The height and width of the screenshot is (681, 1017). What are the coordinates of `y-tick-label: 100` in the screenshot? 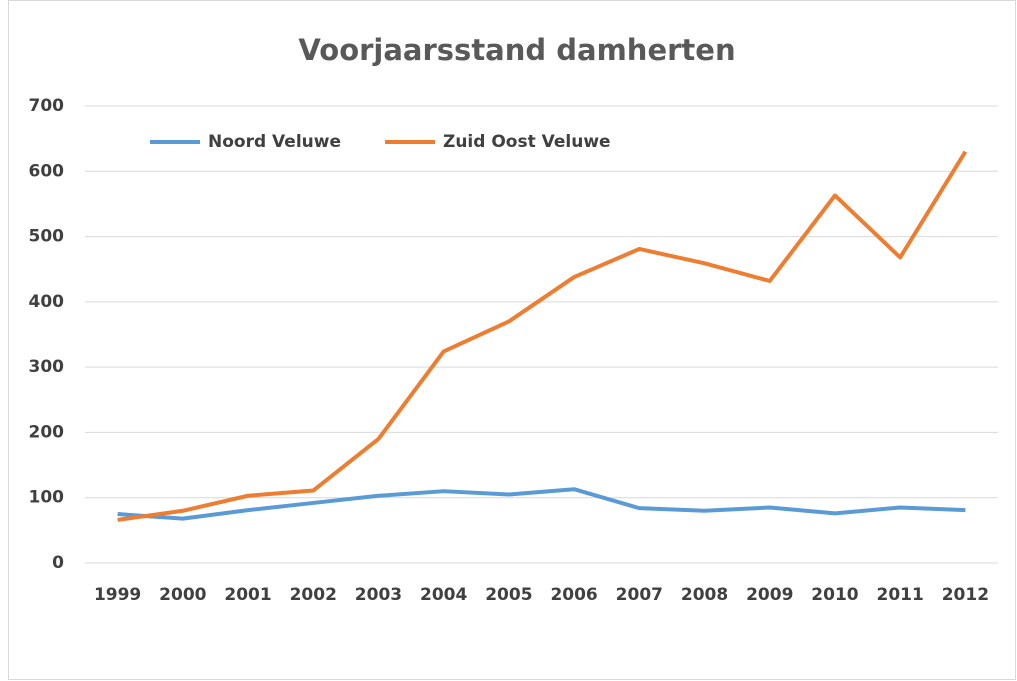 It's located at (47, 498).